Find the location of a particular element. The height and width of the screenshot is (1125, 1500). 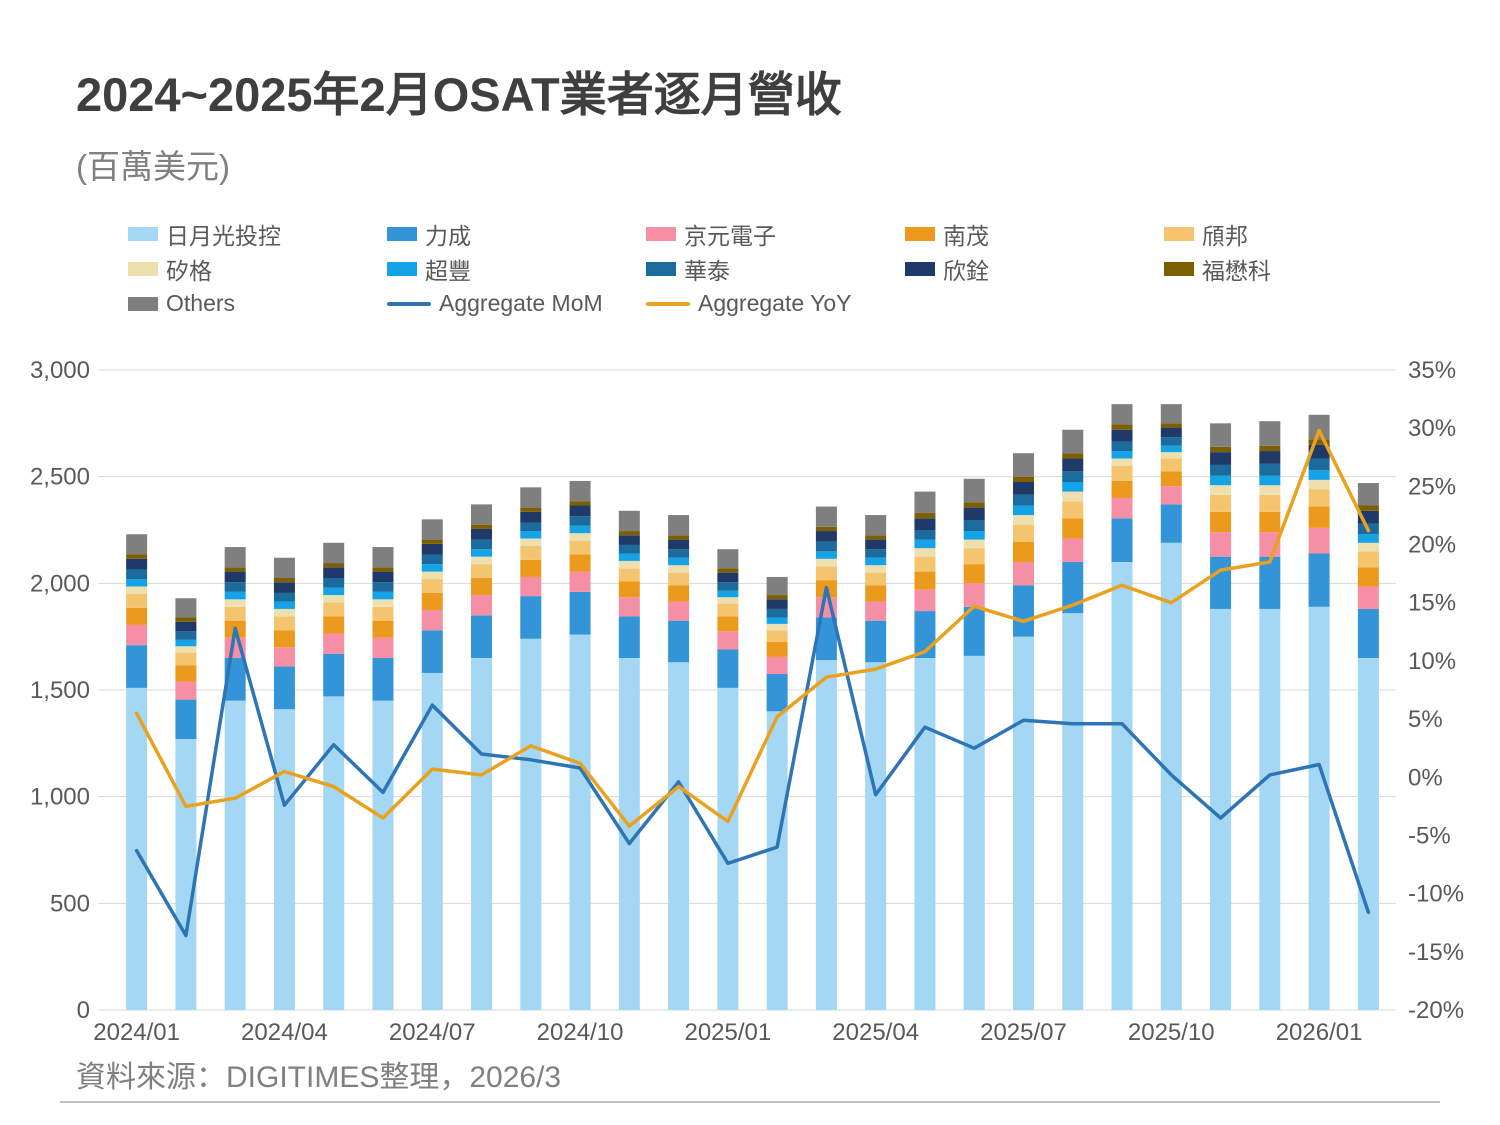

legend-swatch-icon is located at coordinates (920, 268).